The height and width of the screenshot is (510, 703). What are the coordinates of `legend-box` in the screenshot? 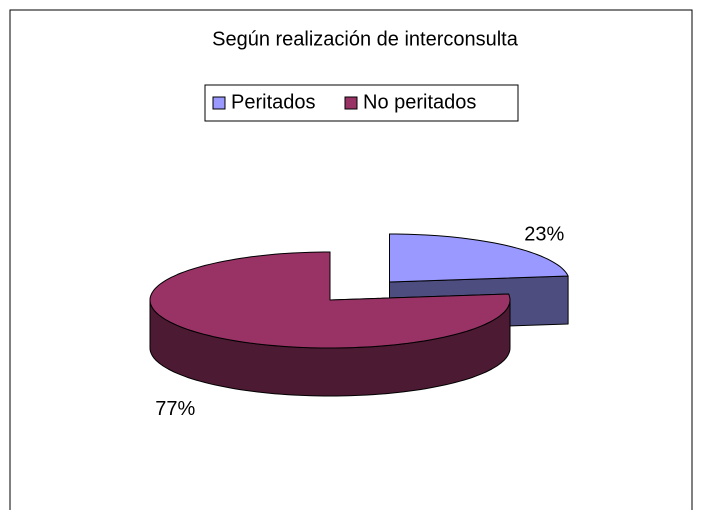 It's located at (361, 103).